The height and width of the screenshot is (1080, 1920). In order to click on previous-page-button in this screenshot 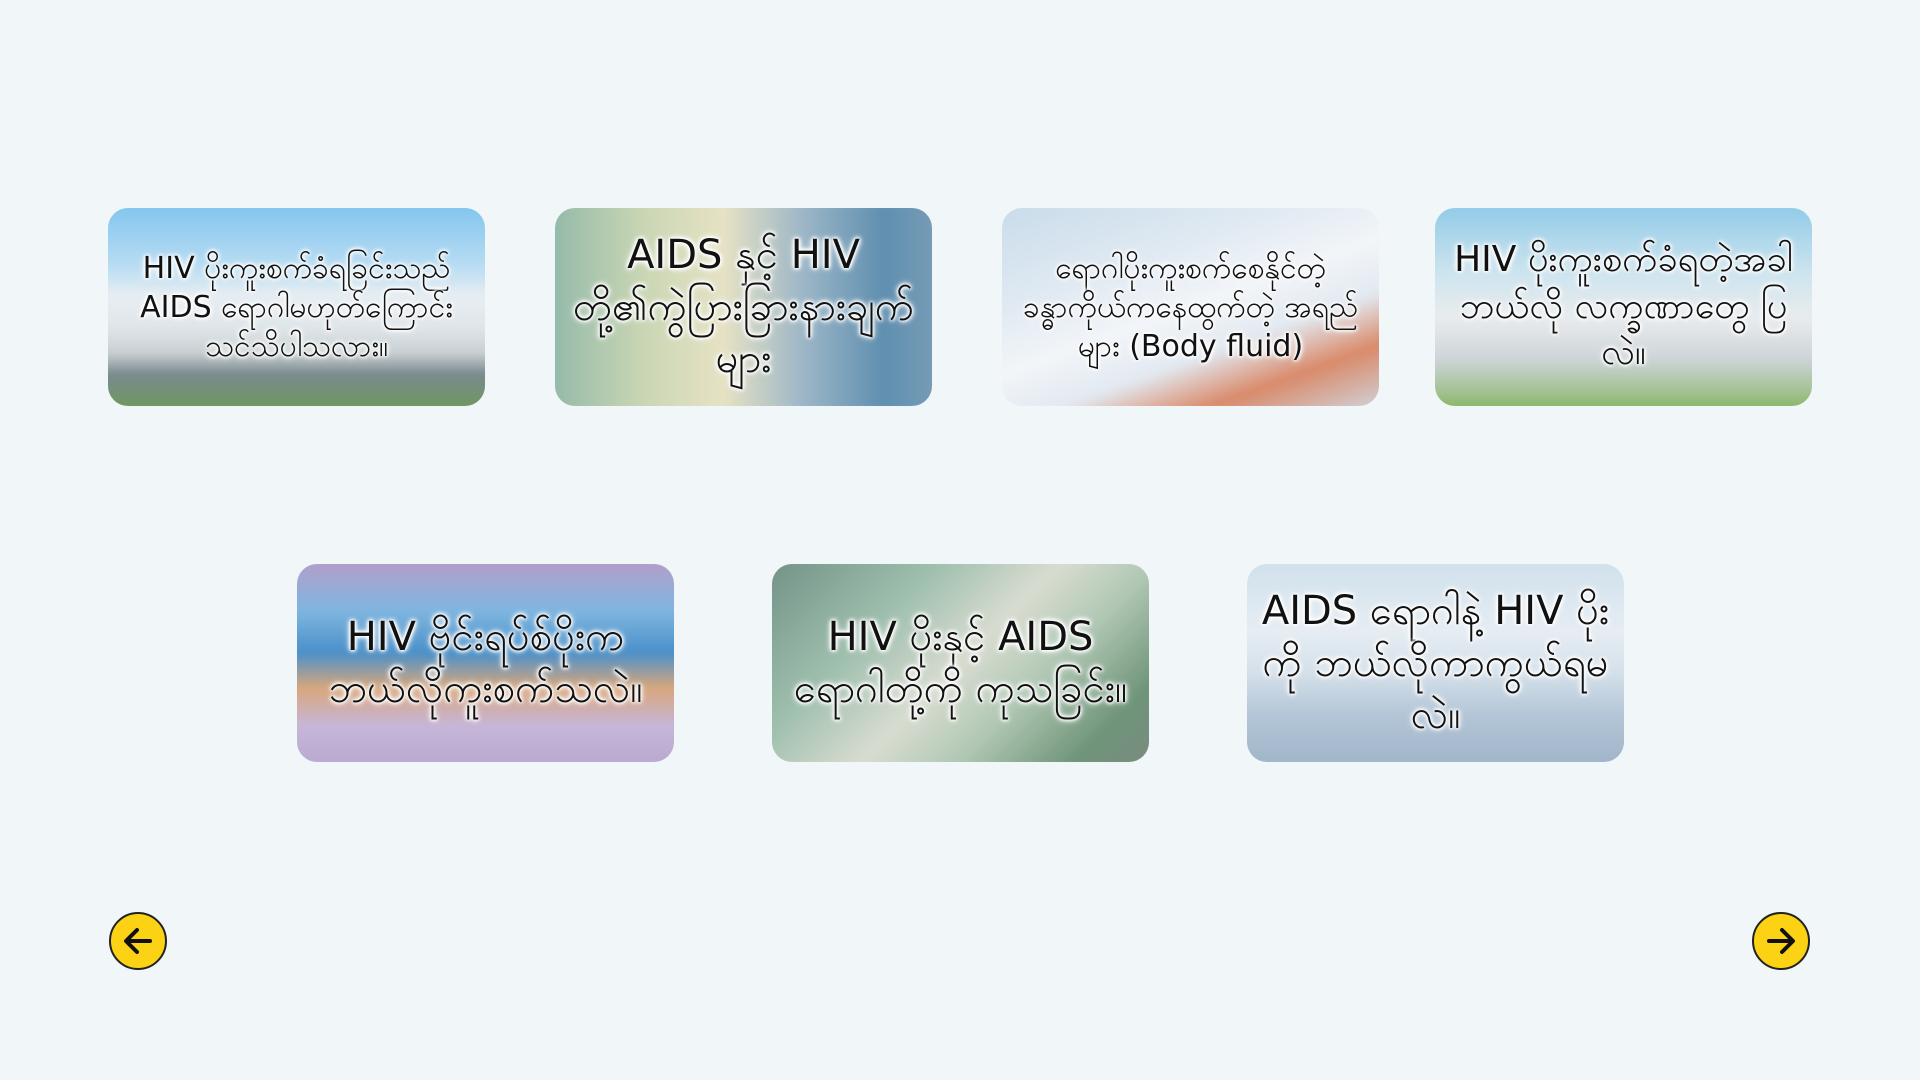, I will do `click(138, 941)`.